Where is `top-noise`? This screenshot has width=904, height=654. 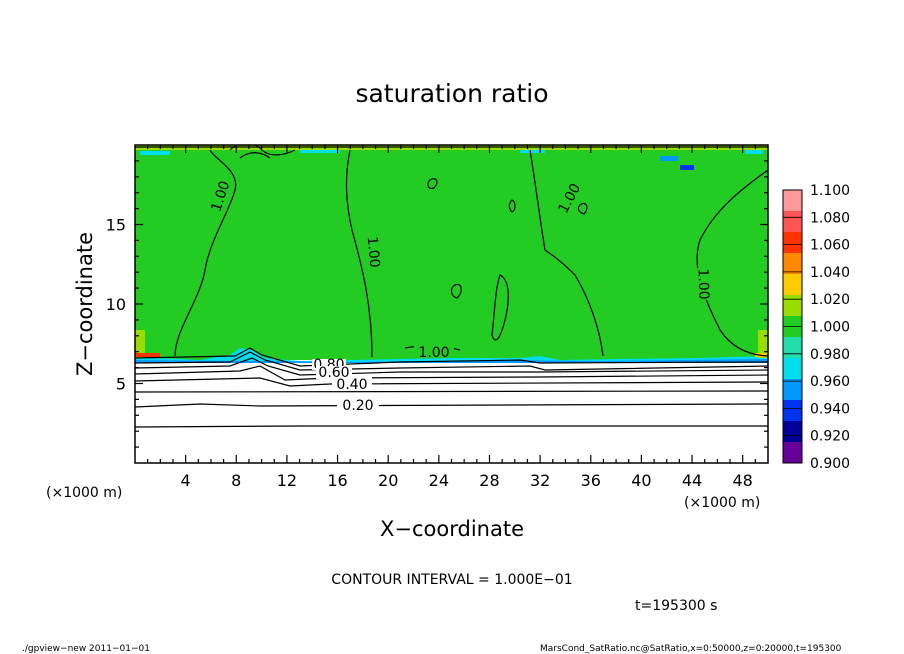 top-noise is located at coordinates (451, 160).